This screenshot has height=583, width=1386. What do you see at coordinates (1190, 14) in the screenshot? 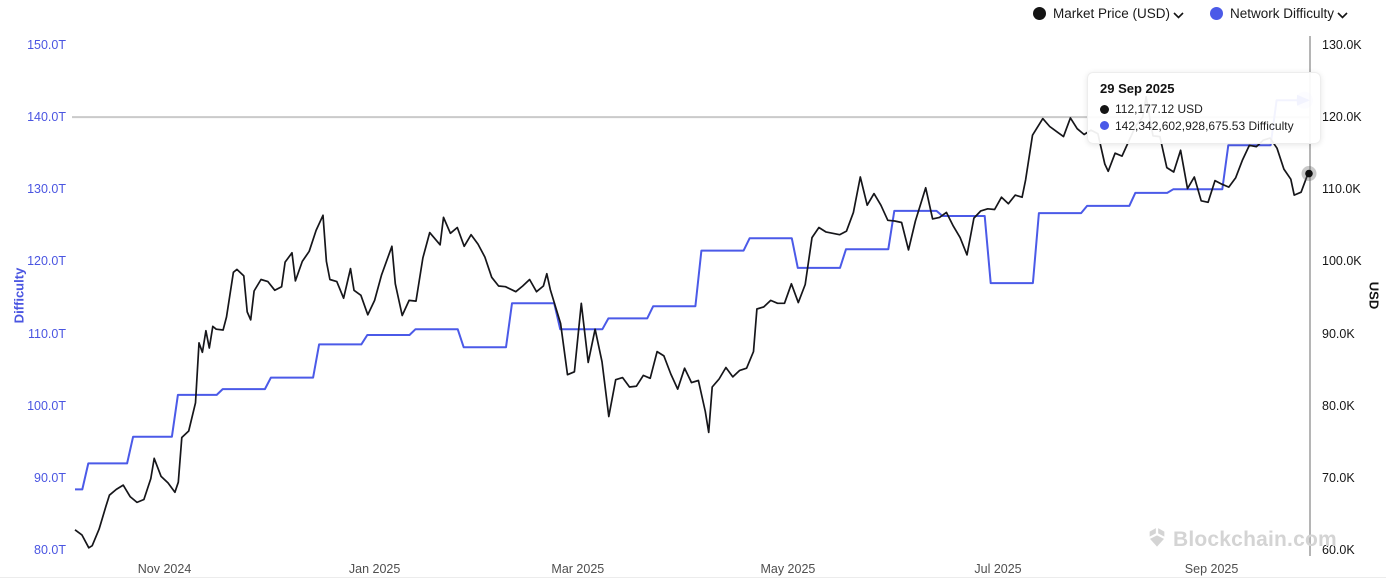
I see `chart-legend: Market Price (USD) Network Difficulty` at bounding box center [1190, 14].